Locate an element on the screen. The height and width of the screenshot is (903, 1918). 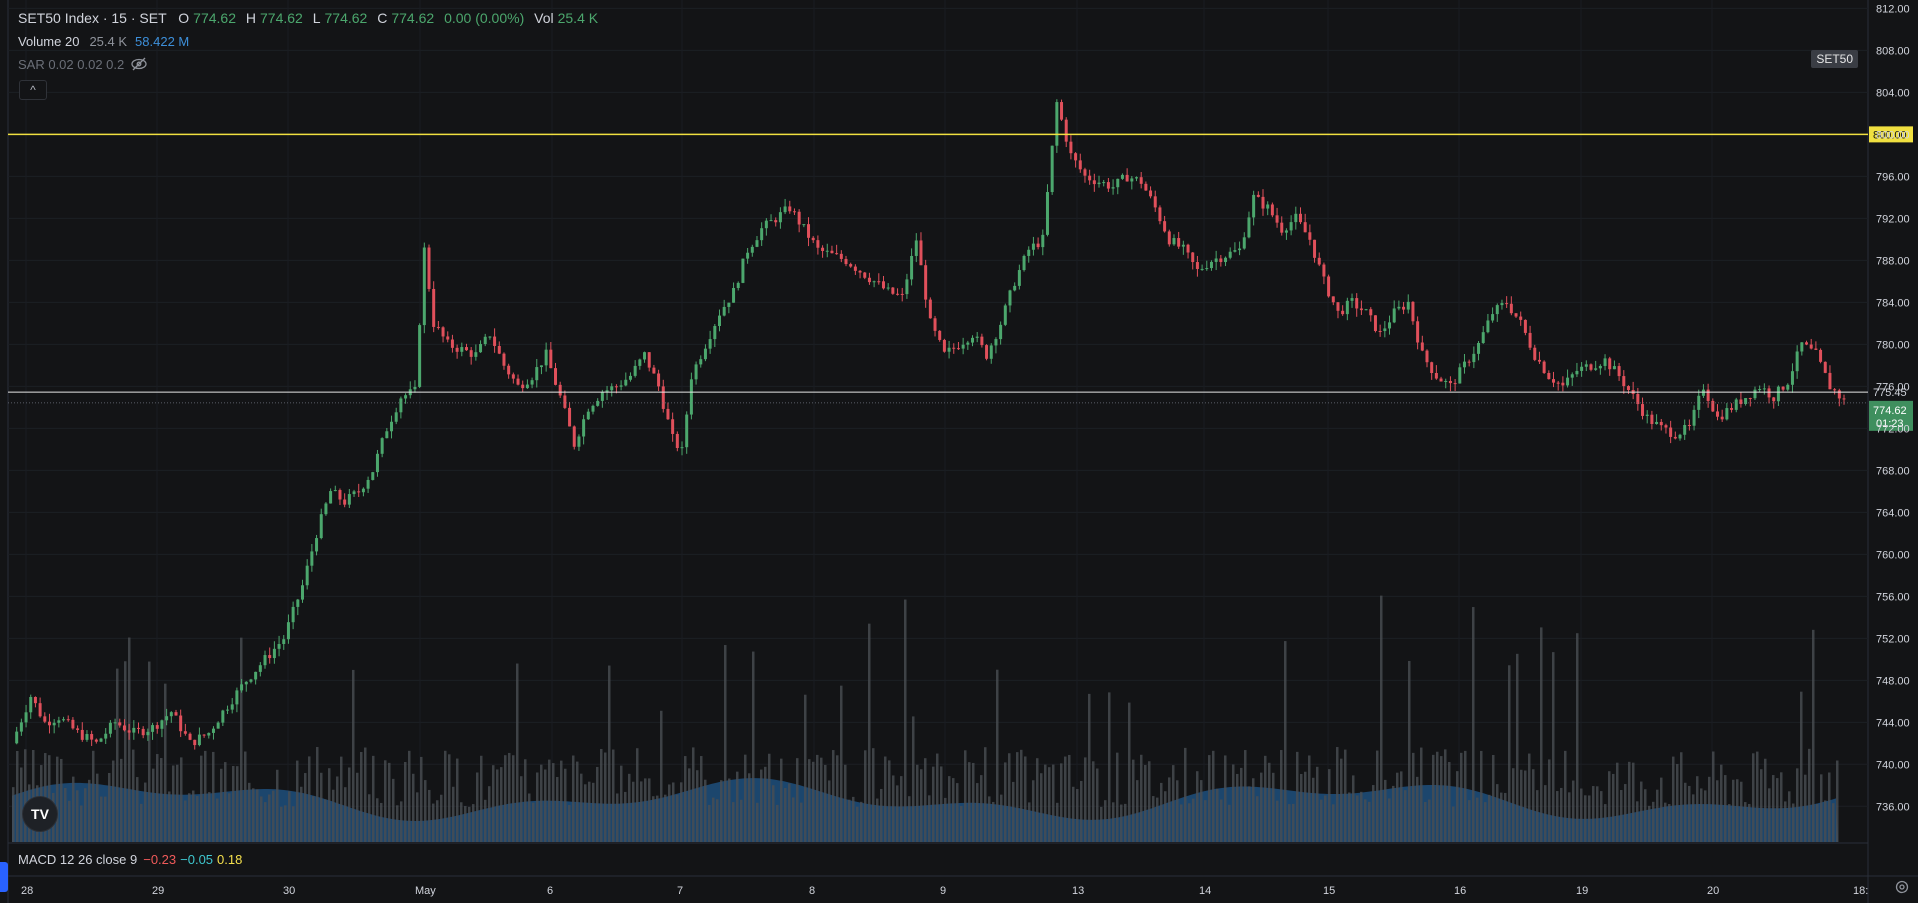
macd-legend: MACD 12 26 close 9 −0.23 −0.05 0.18 is located at coordinates (130, 859).